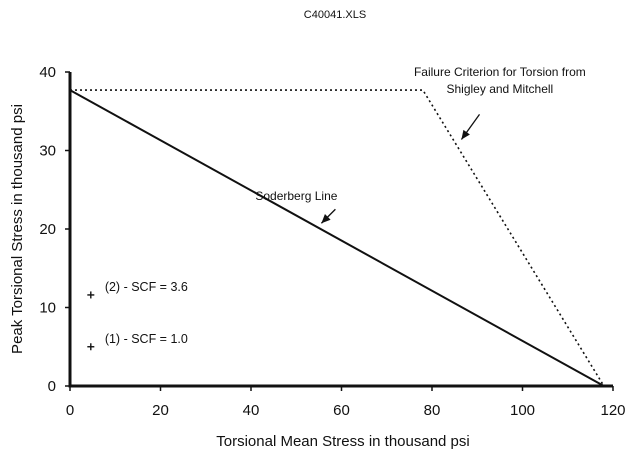 This screenshot has width=629, height=452. I want to click on x-tick-label: 0, so click(70, 410).